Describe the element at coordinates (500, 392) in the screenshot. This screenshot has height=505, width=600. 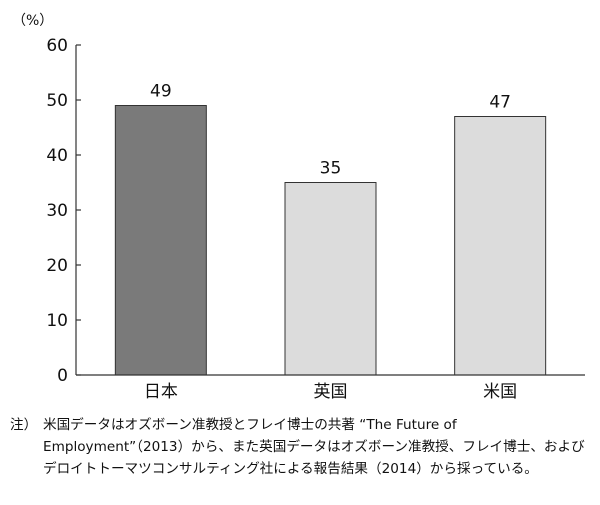
I see `x-tick-label: 米国` at that location.